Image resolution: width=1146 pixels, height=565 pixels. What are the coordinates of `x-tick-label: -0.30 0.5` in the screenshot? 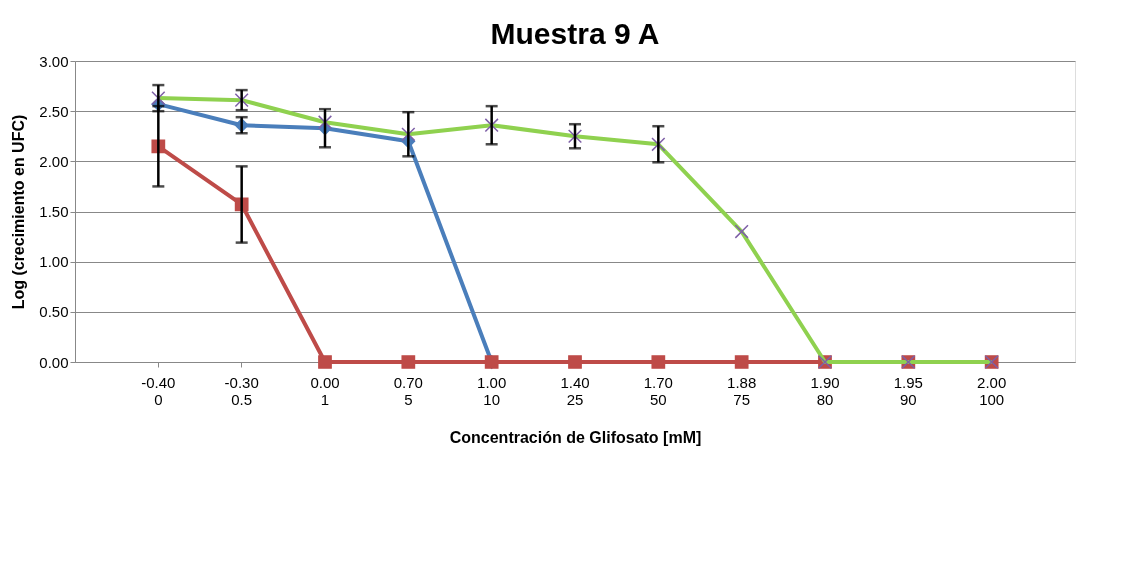 It's located at (241, 390).